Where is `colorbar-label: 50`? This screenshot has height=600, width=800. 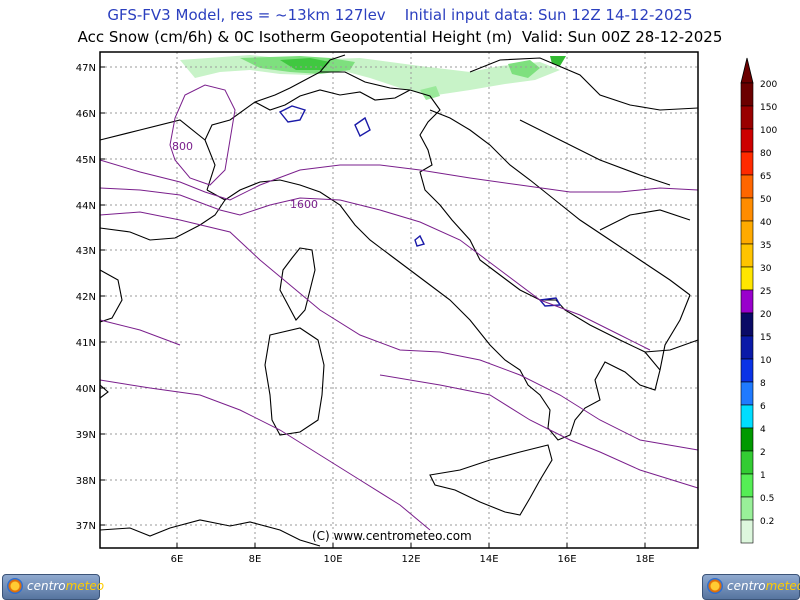
colorbar-label: 50 is located at coordinates (766, 200).